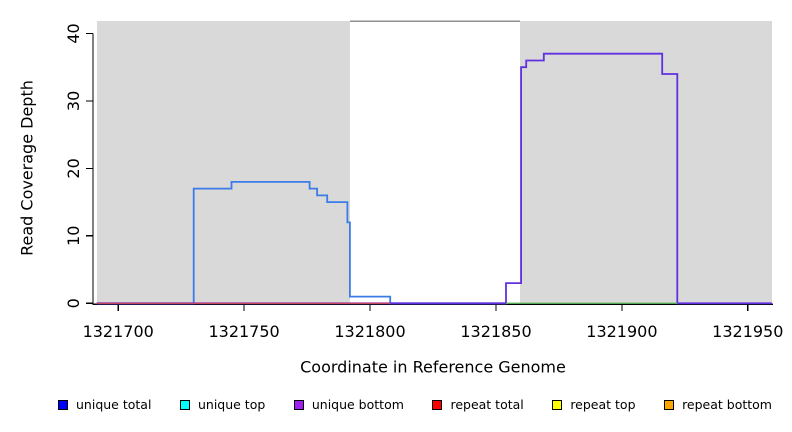  Describe the element at coordinates (114, 404) in the screenshot. I see `legend-label: unique total` at that location.